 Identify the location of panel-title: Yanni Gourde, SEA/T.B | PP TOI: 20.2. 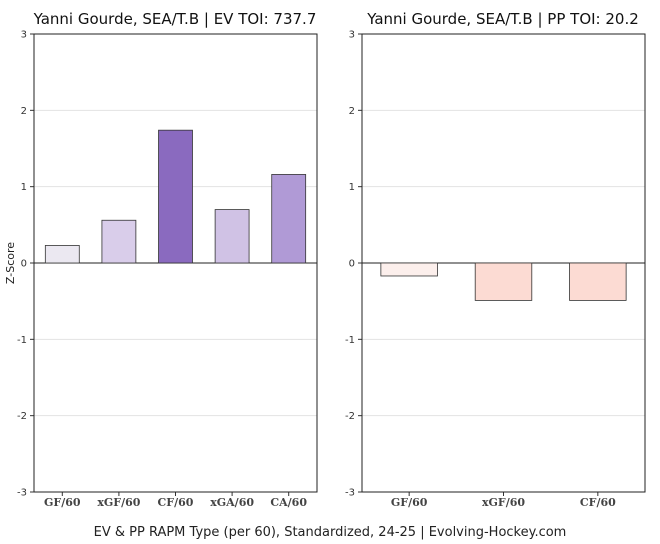
(502, 19).